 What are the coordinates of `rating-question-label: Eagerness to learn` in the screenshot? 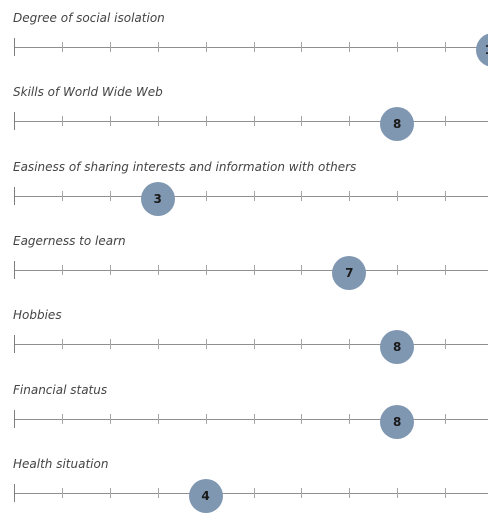 It's located at (69, 240).